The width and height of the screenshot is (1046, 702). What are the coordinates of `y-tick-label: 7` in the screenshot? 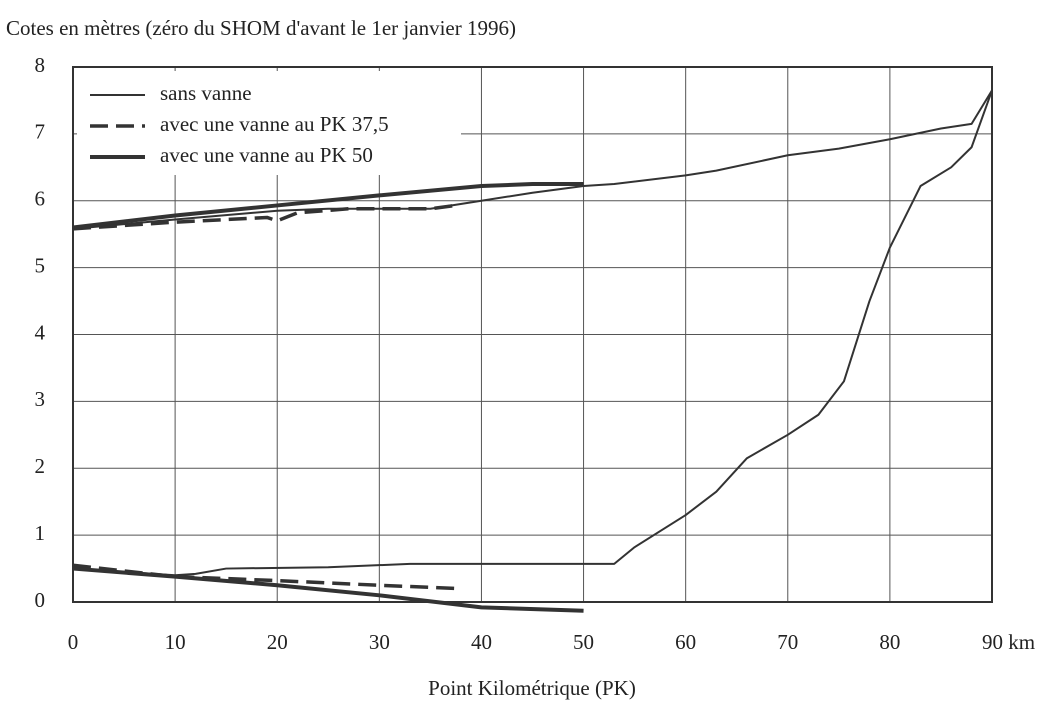 It's located at (40, 132).